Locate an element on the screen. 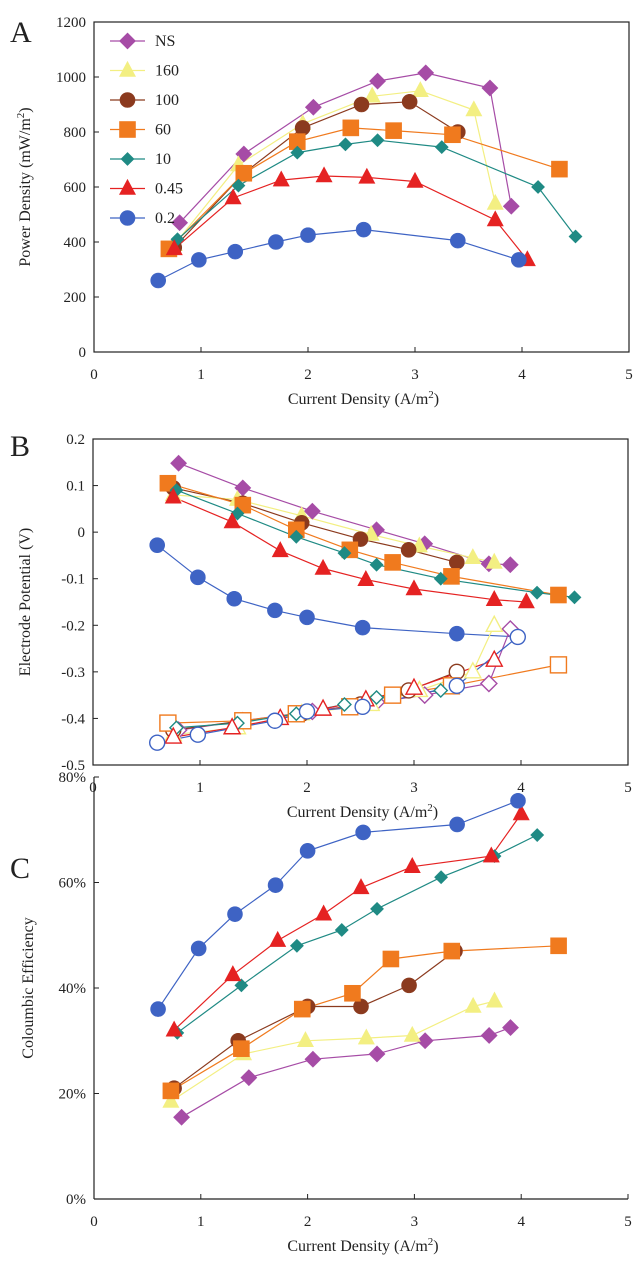 Image resolution: width=639 pixels, height=1265 pixels. data-point-60-anode is located at coordinates (558, 665).